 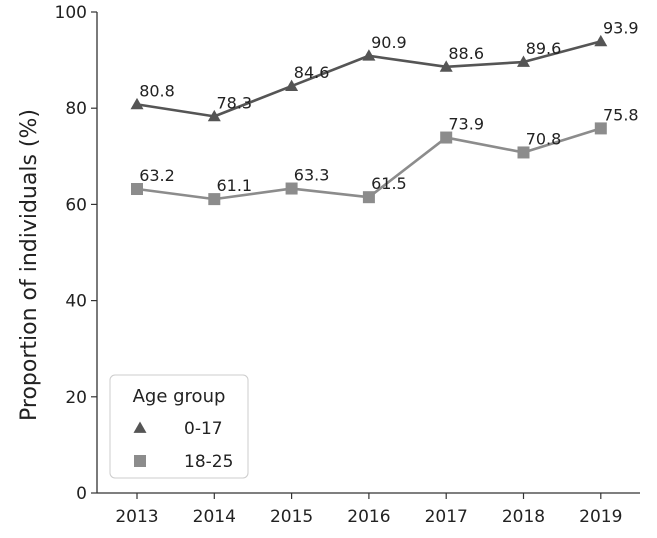 I want to click on data-label: 90.9, so click(x=389, y=42).